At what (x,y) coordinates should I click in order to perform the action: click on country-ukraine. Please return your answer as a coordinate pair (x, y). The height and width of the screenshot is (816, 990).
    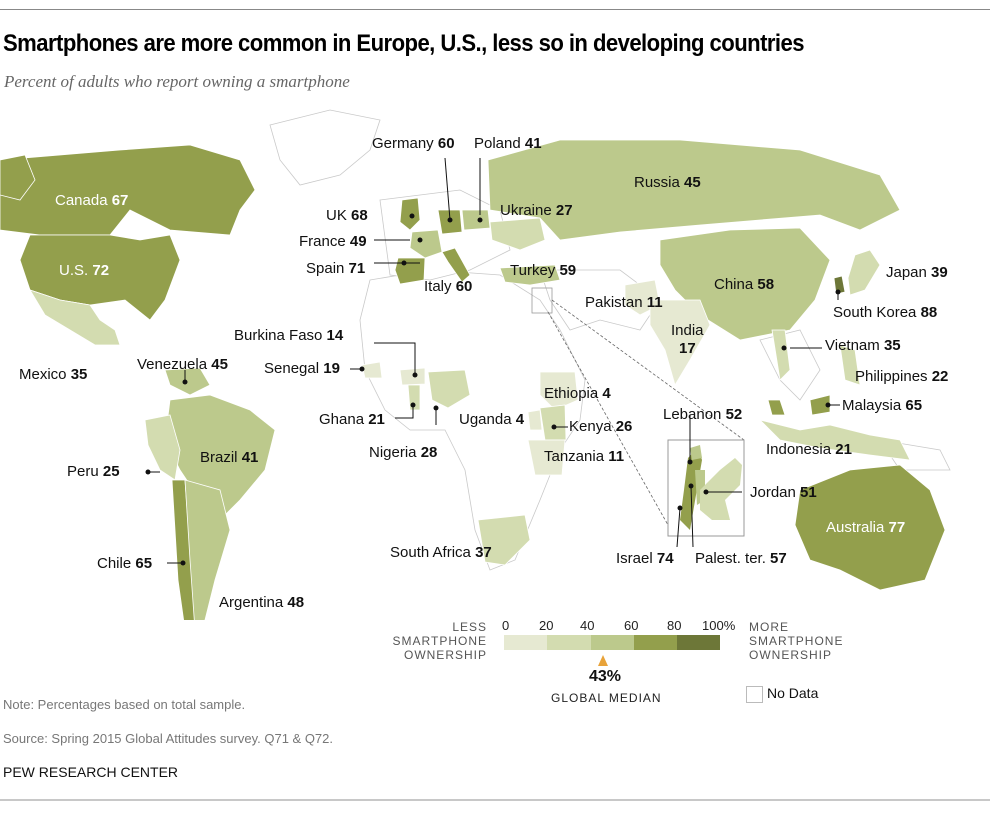
    Looking at the image, I should click on (517, 234).